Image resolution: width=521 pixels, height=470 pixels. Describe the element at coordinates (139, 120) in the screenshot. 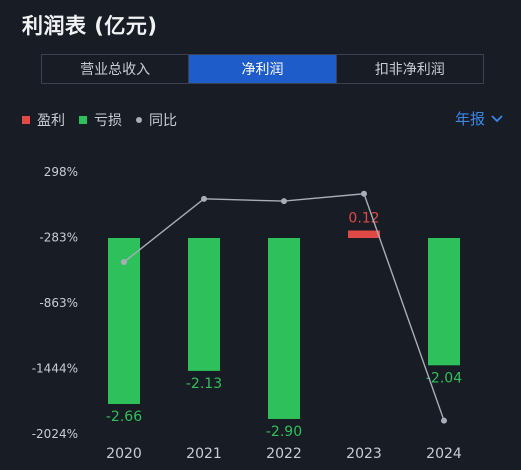

I see `legend-yoy-dot` at that location.